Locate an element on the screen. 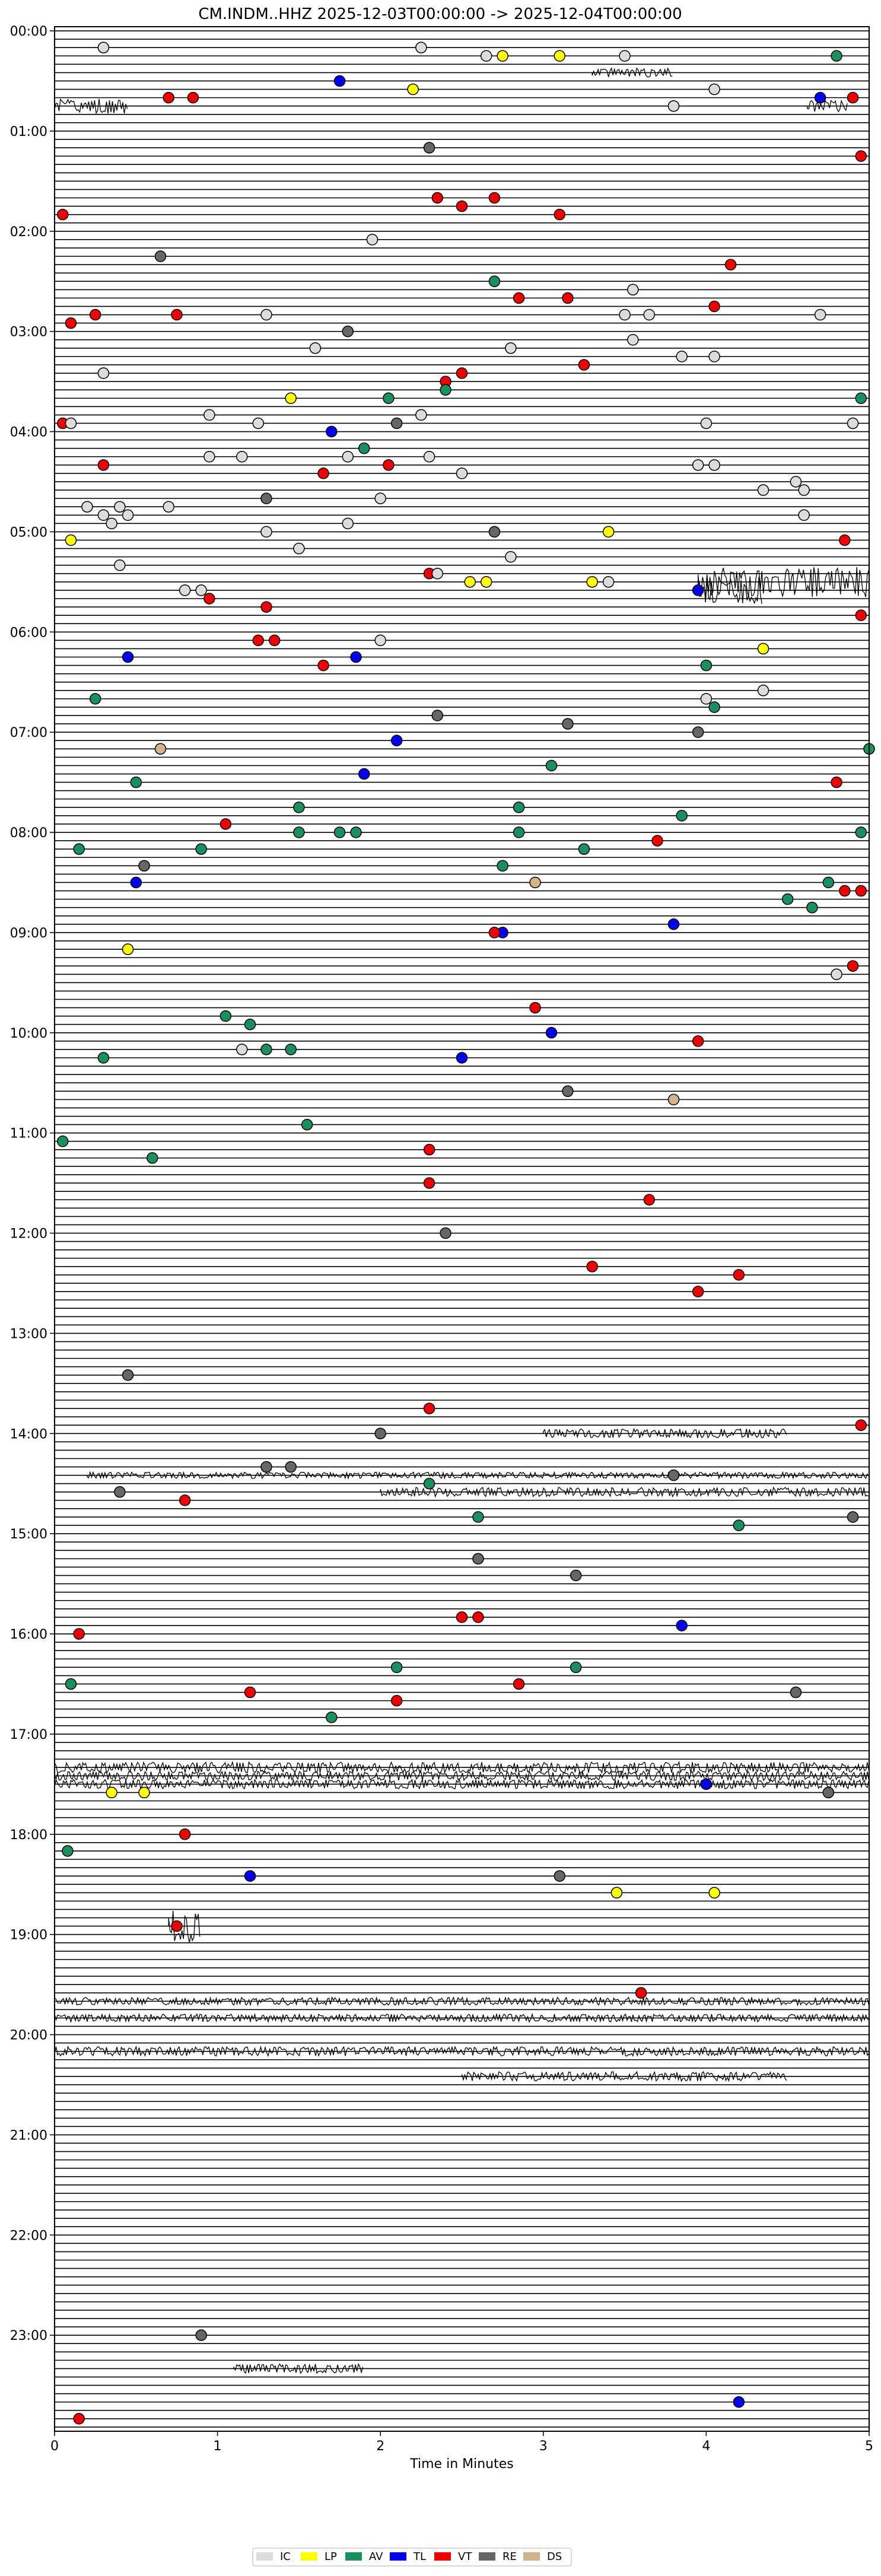 This screenshot has height=2576, width=881. y-tick-label: 01:00 is located at coordinates (28, 132).